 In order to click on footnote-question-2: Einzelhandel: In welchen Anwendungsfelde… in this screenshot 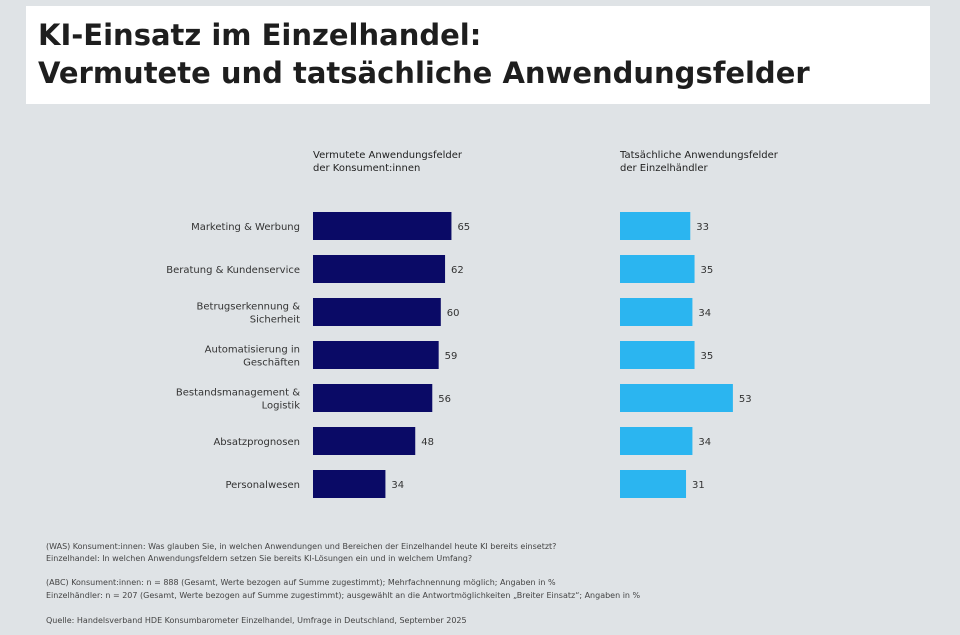, I will do `click(259, 558)`.